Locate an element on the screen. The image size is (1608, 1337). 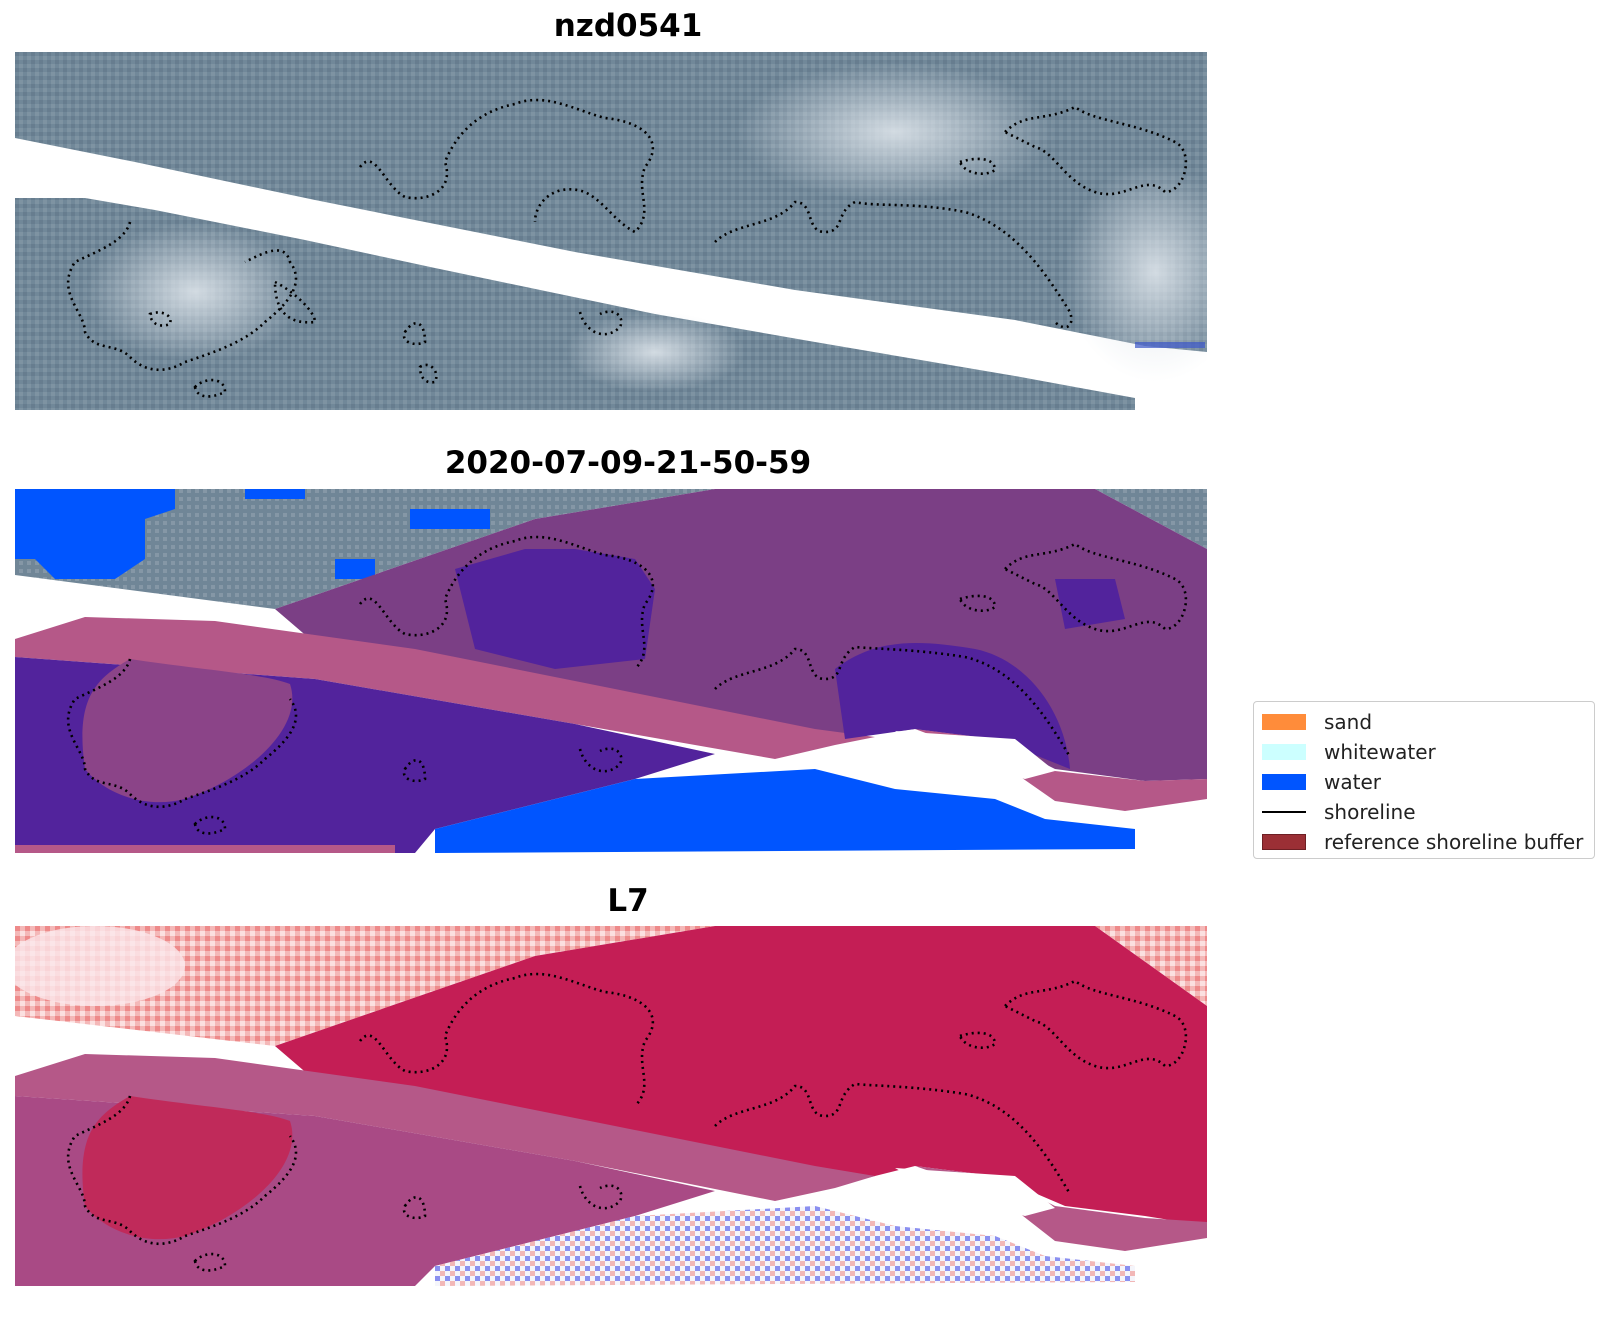
legend-item-whitewater: whitewater is located at coordinates (1424, 752).